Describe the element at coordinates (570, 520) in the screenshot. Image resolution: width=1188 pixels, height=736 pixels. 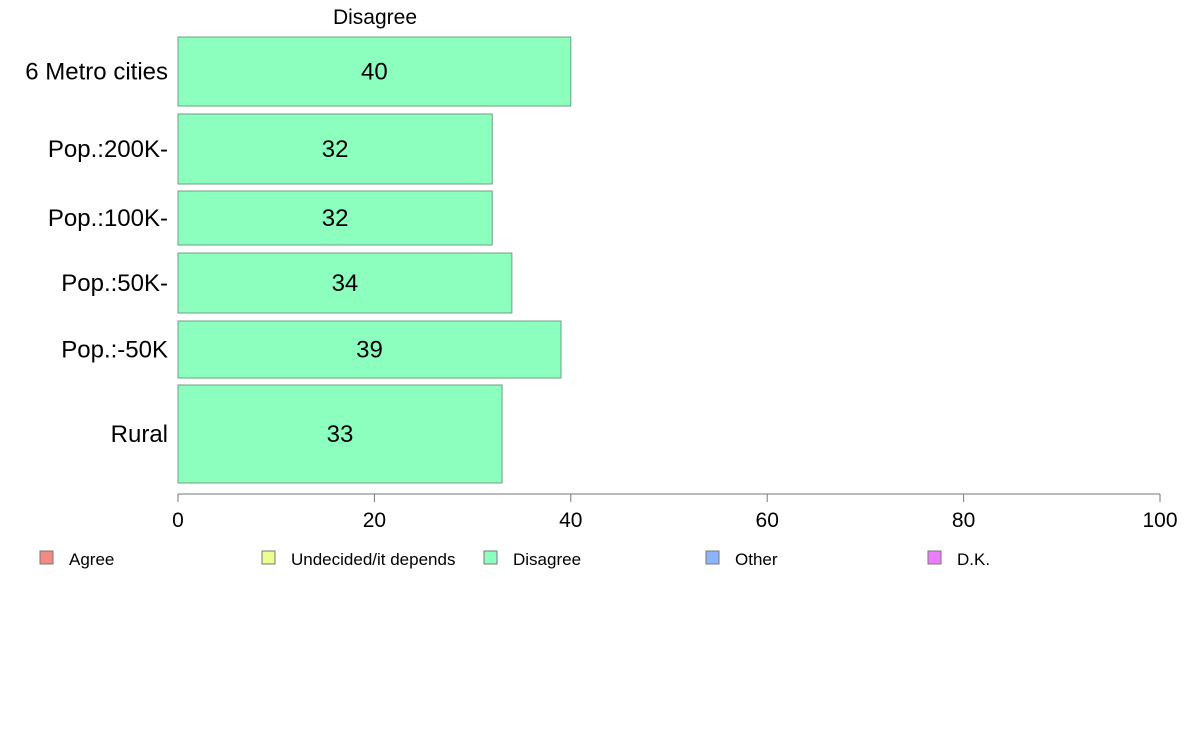
I see `x-tick-label: 40` at that location.